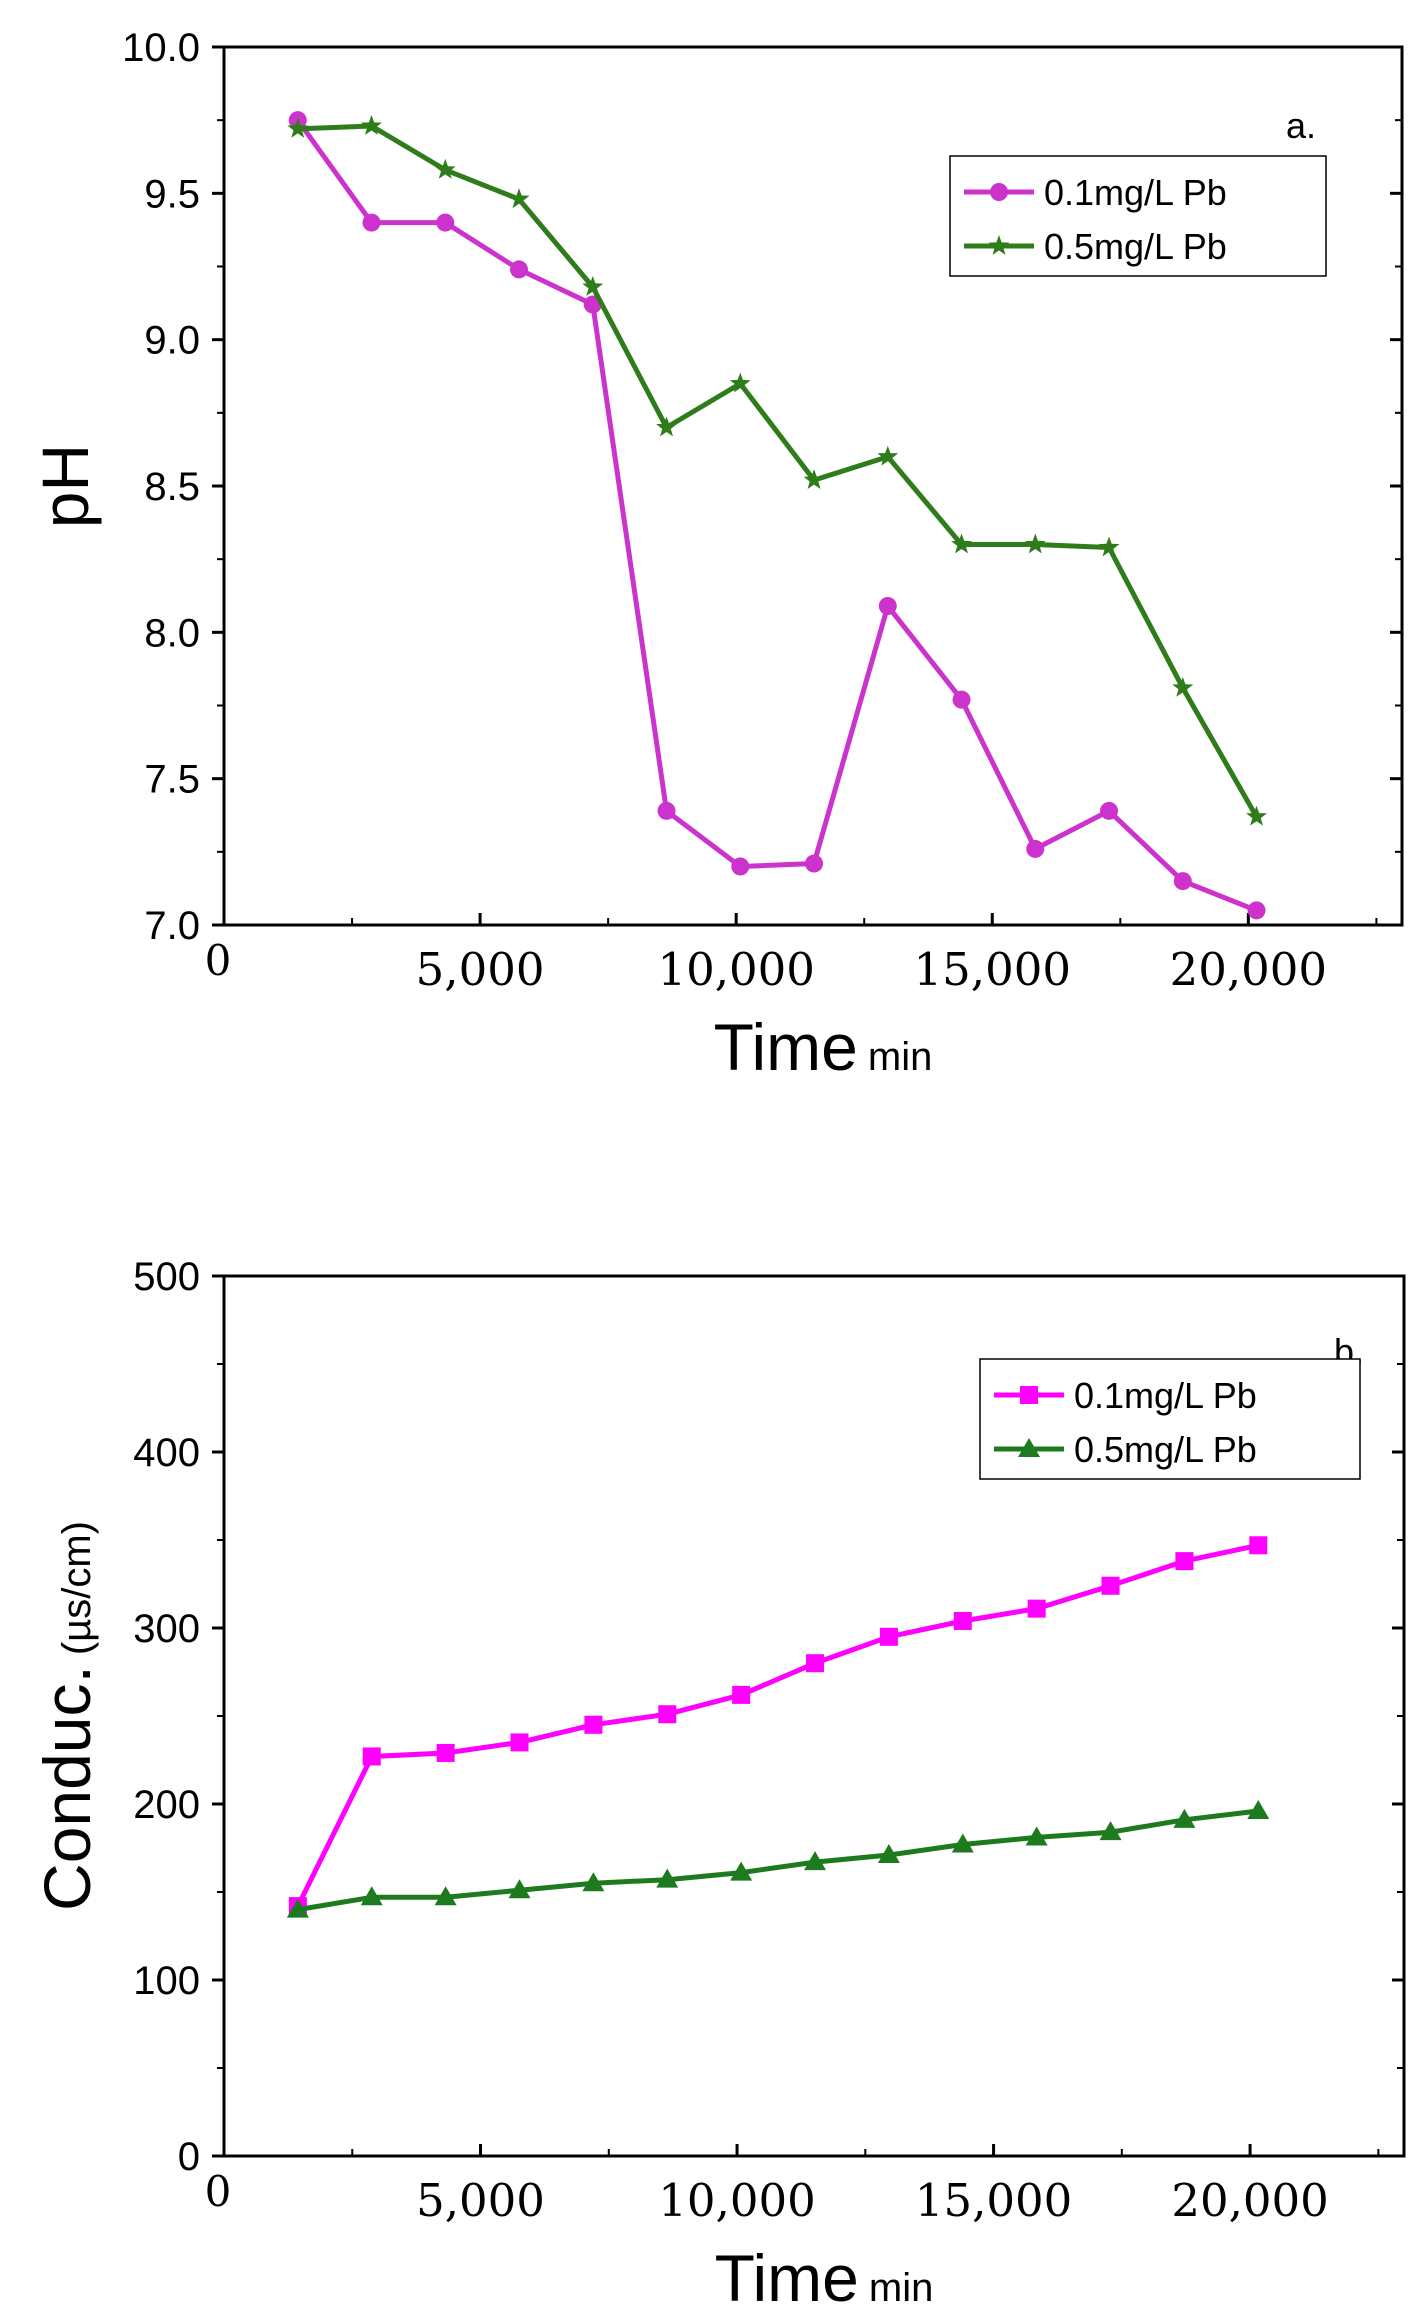  What do you see at coordinates (172, 926) in the screenshot?
I see `y-tick-label: 7.0` at bounding box center [172, 926].